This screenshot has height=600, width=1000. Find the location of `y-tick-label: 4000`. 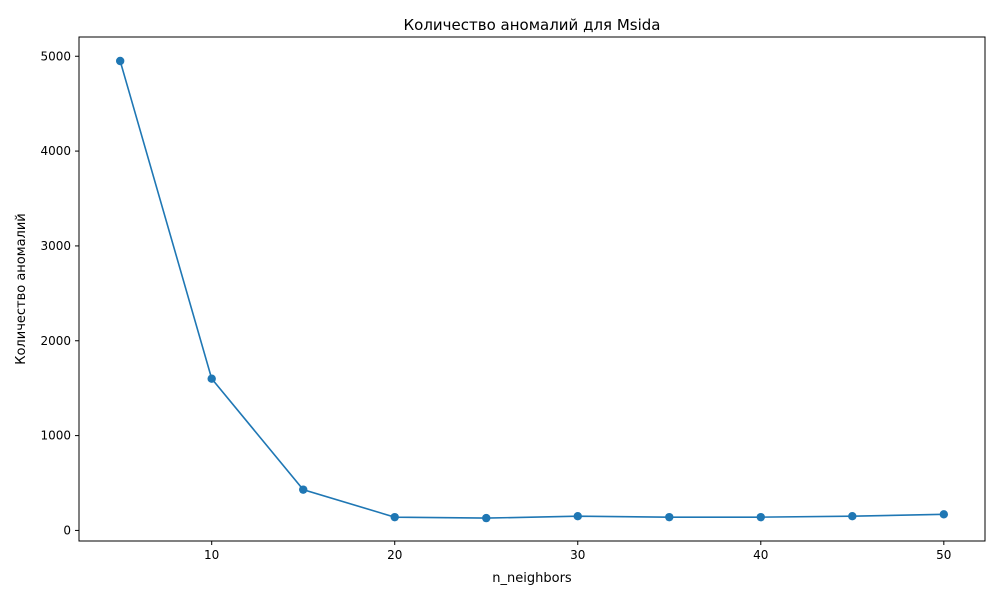

y-tick-label: 4000 is located at coordinates (55, 151).